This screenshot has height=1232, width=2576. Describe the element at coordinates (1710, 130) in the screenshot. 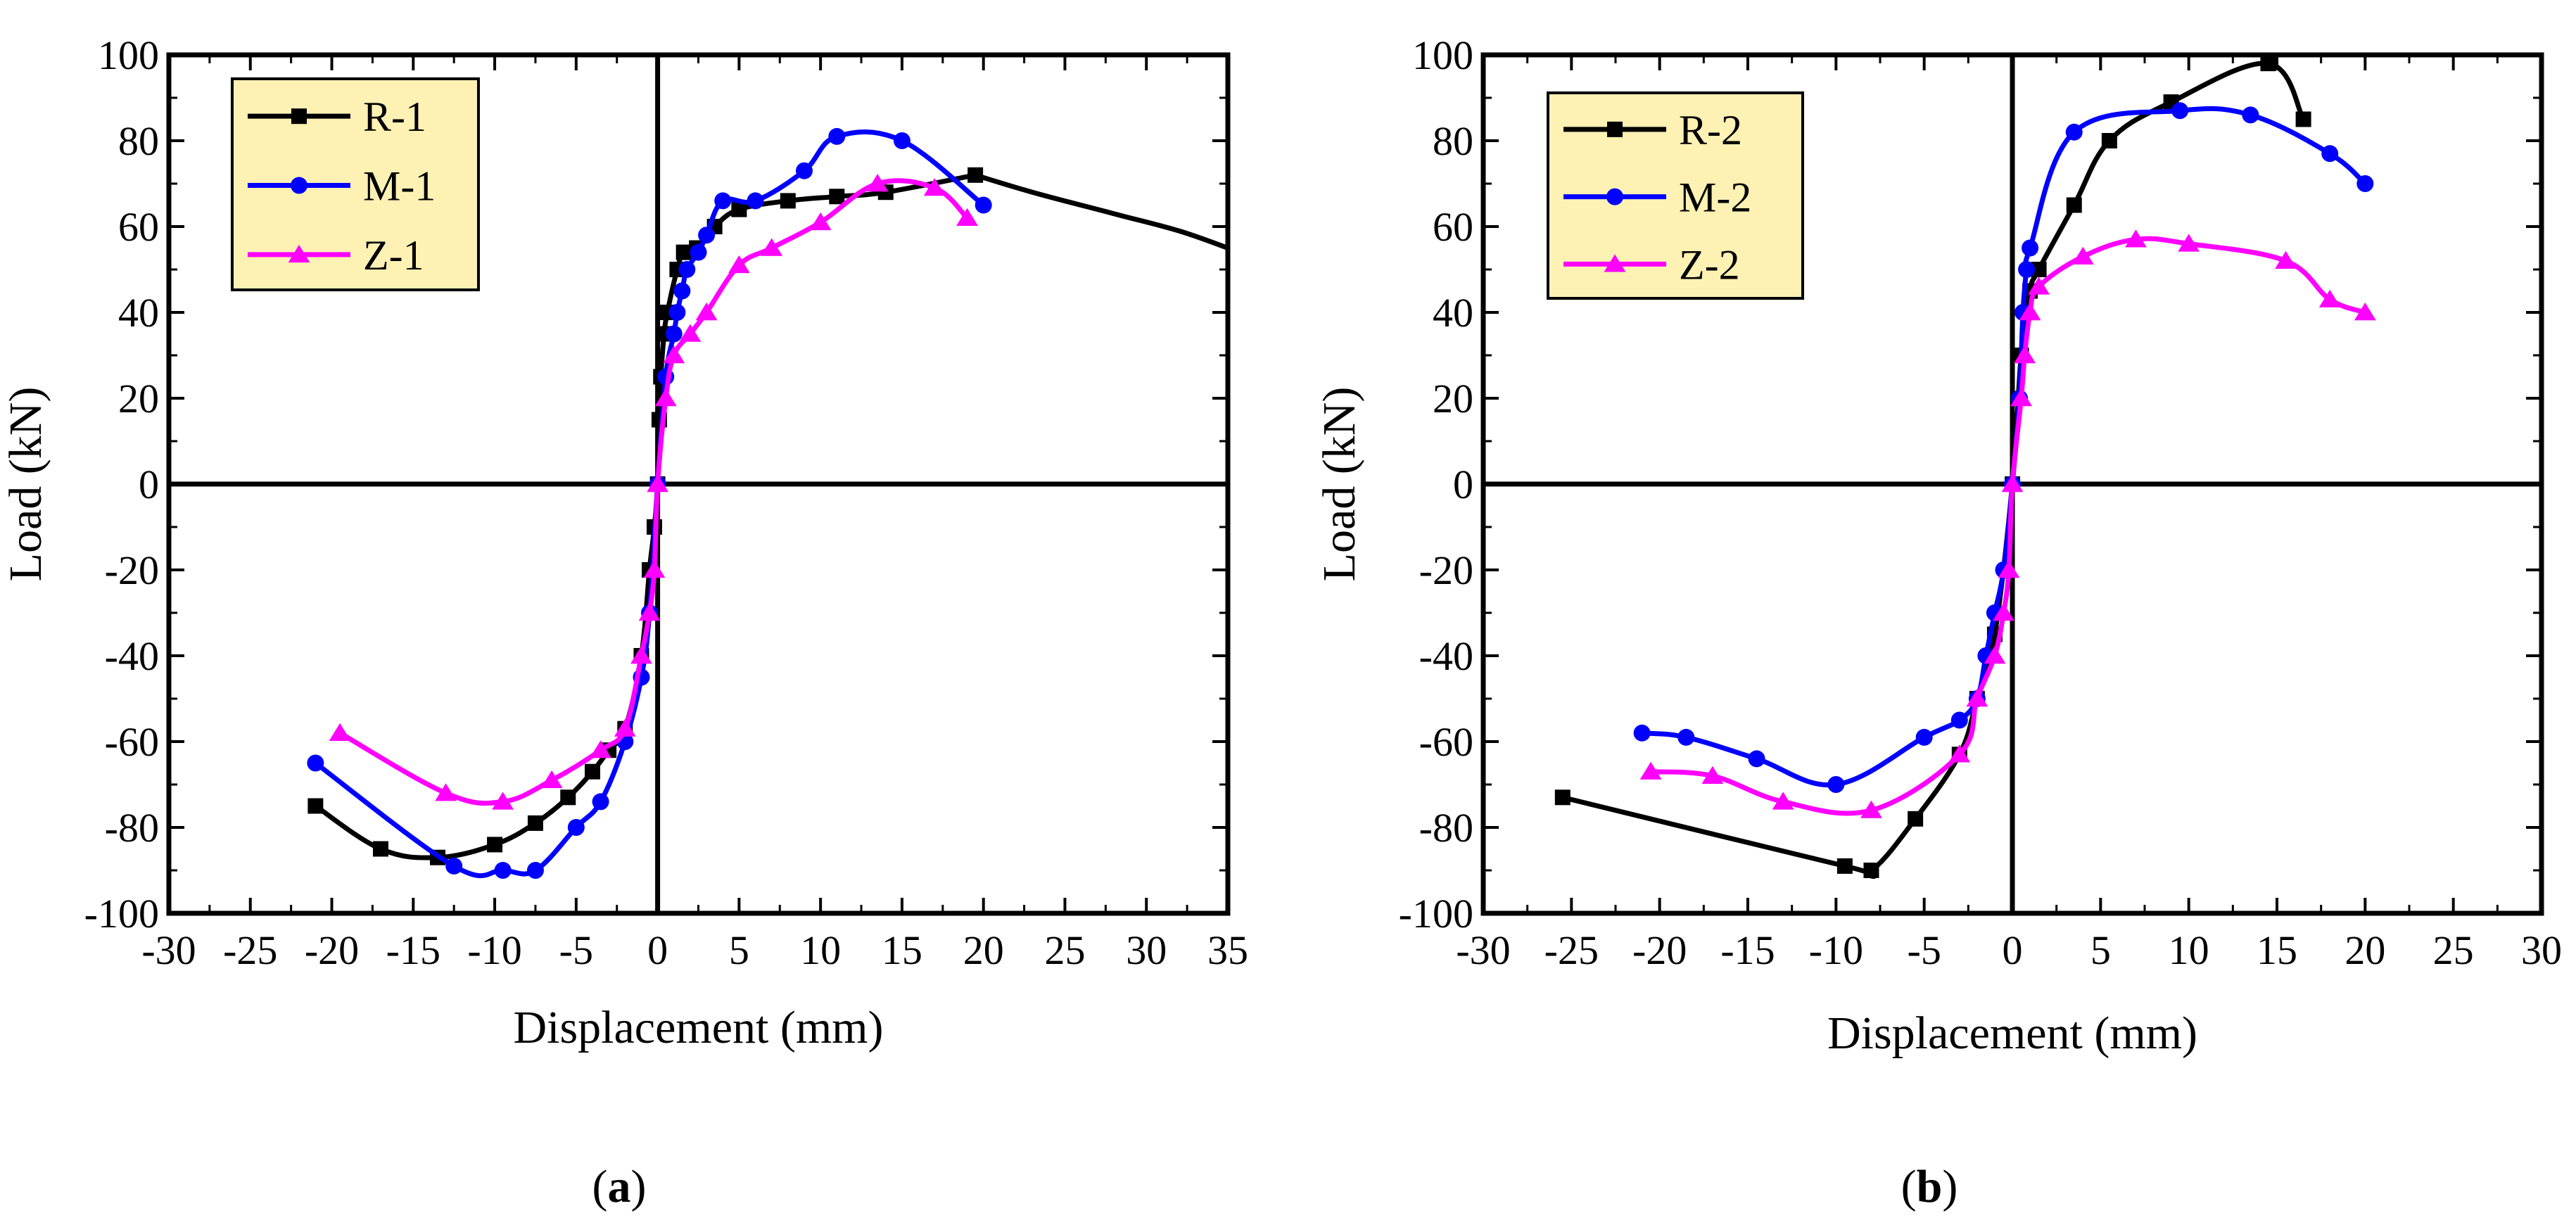

I see `legend-label: R-2` at that location.